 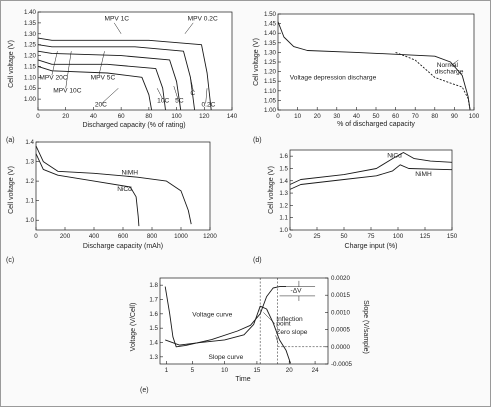 I want to click on panel-d-annotation: NiCd, so click(x=394, y=155).